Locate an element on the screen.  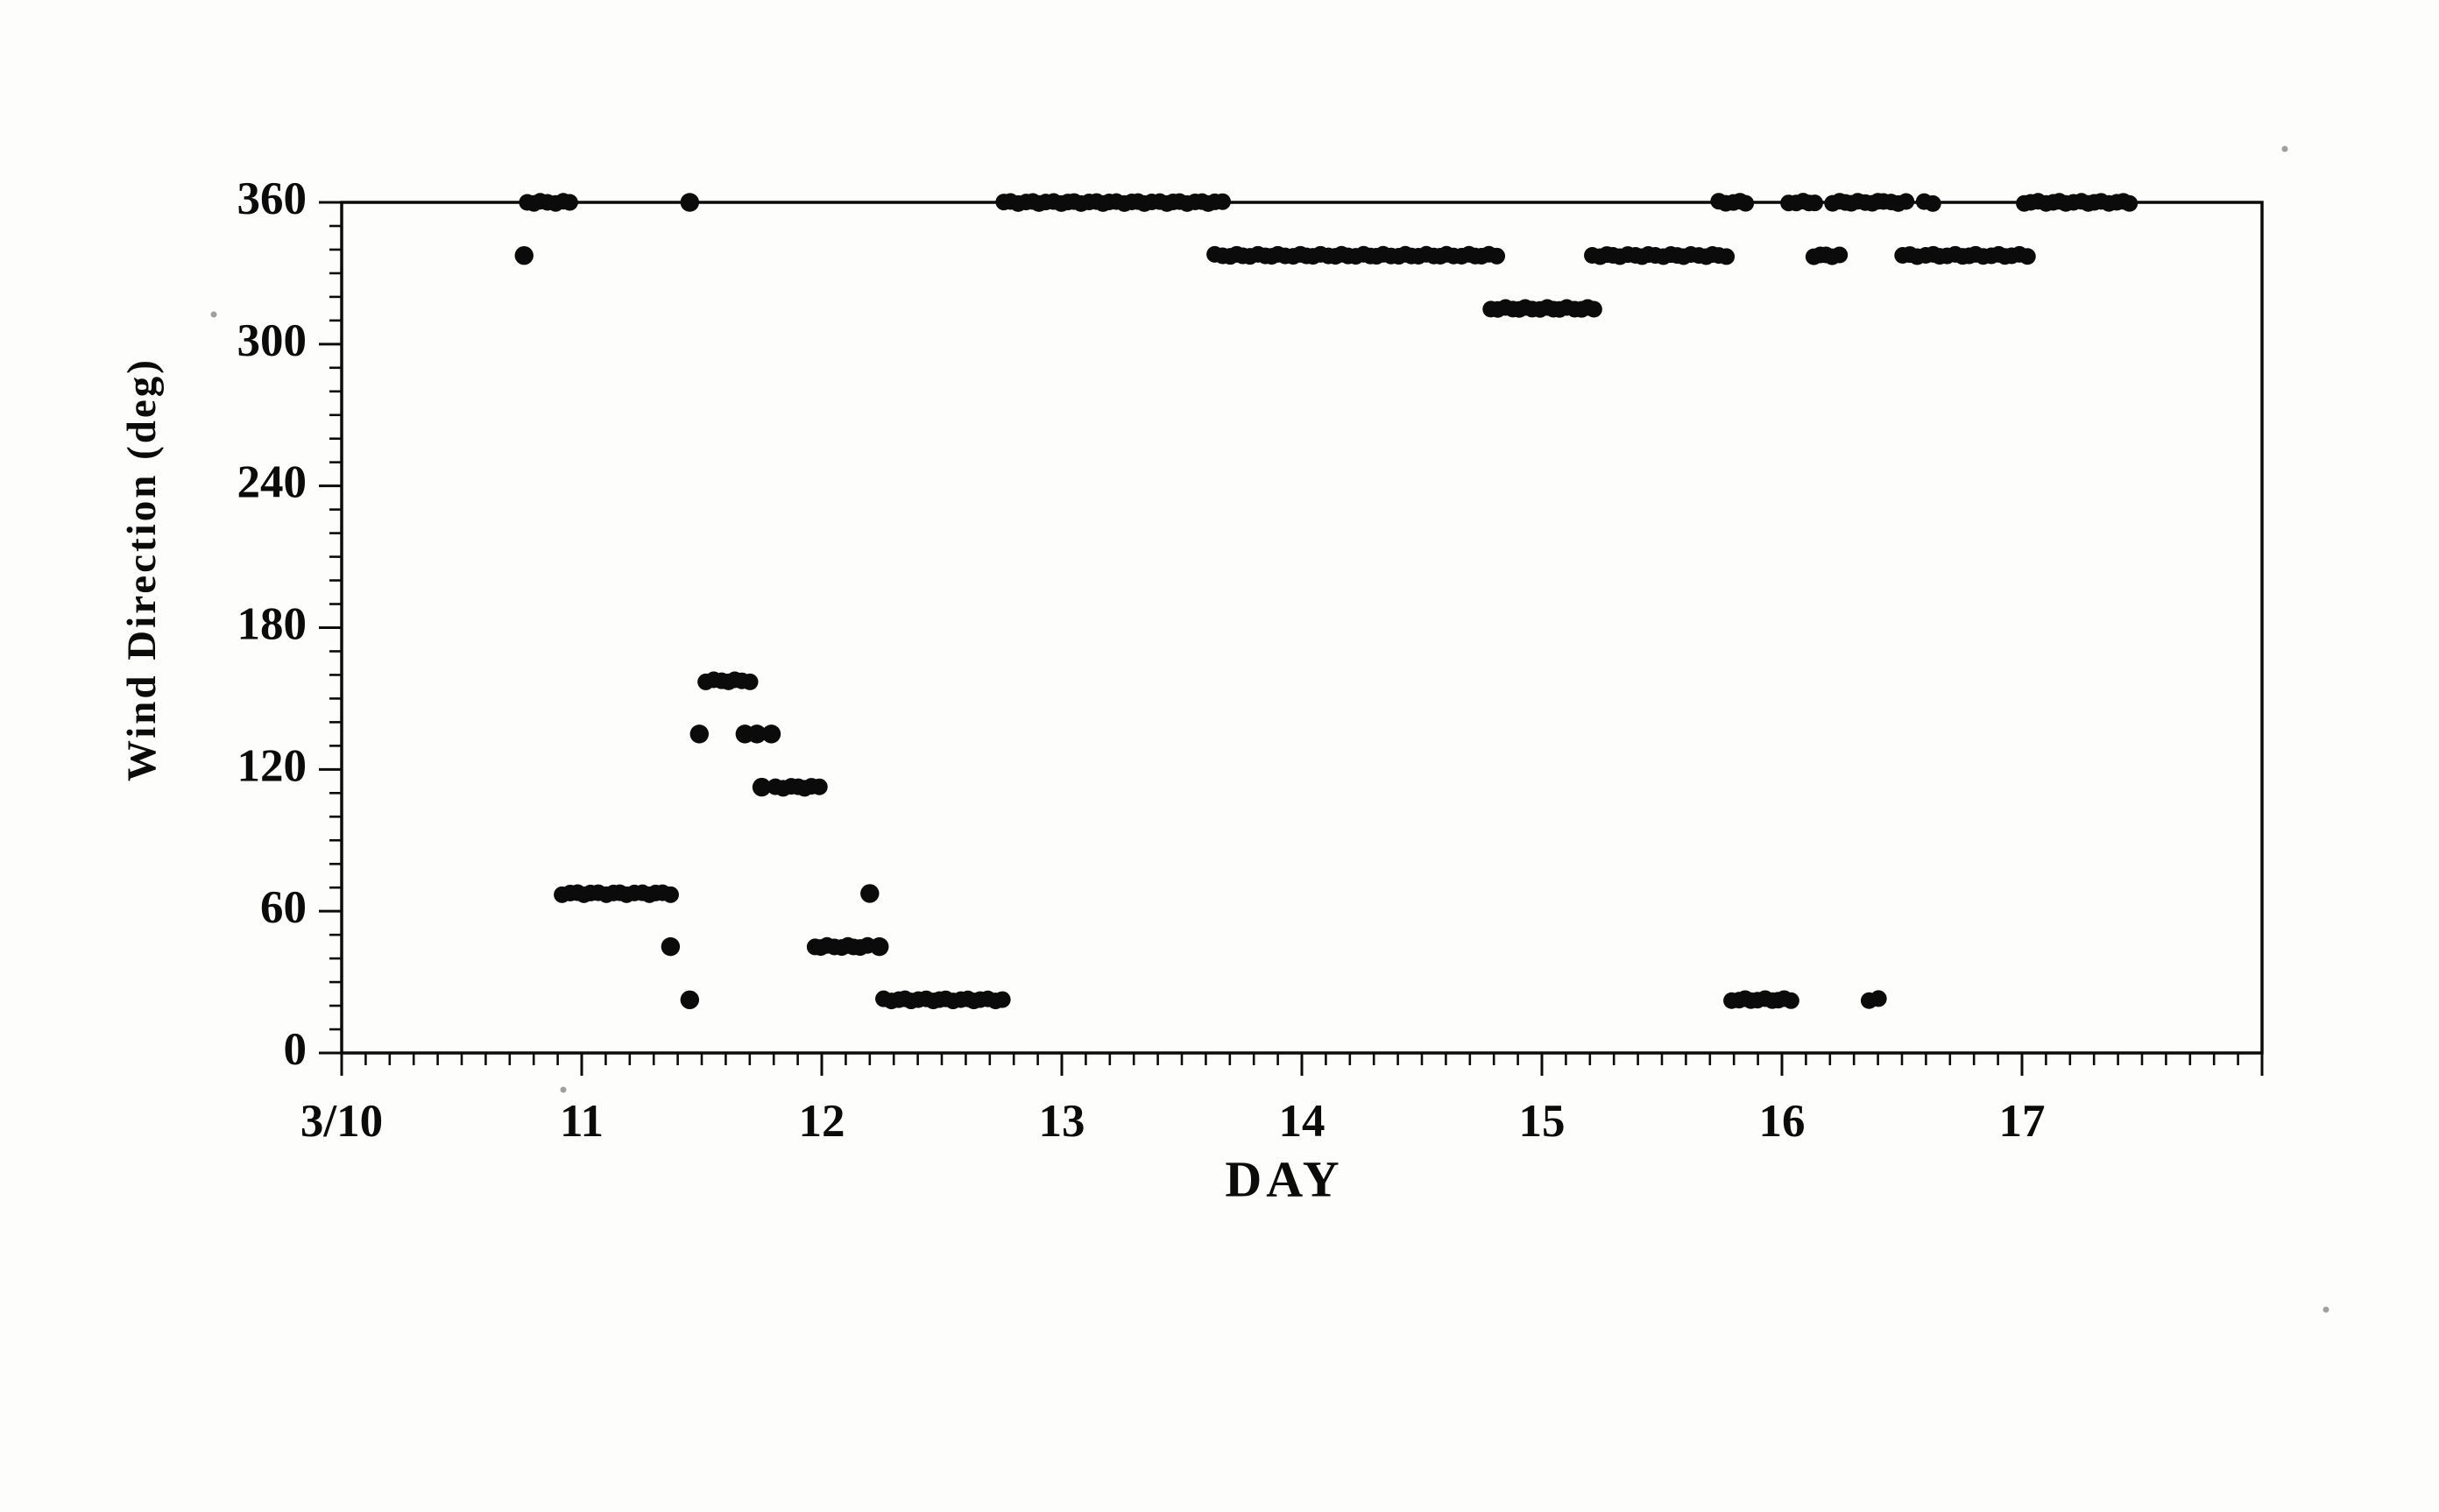
y-tick-label: 120 is located at coordinates (273, 766).